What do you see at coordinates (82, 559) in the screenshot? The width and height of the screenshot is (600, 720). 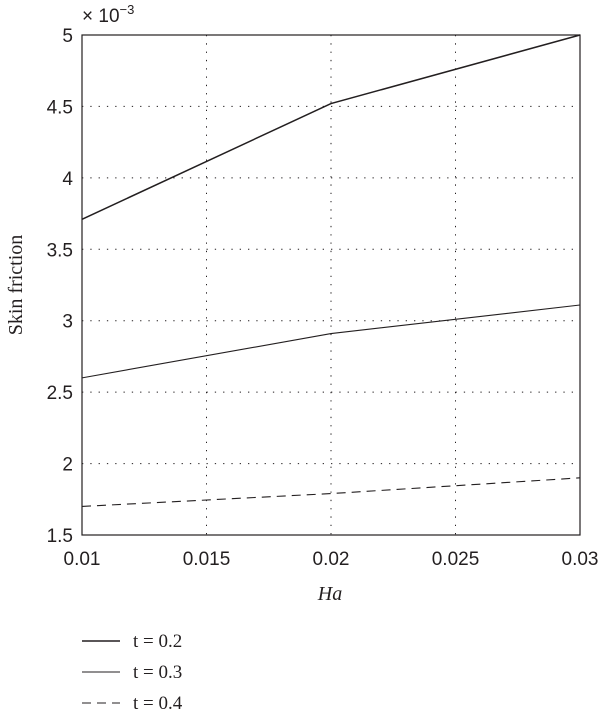 I see `x-tick-label: 0.01` at bounding box center [82, 559].